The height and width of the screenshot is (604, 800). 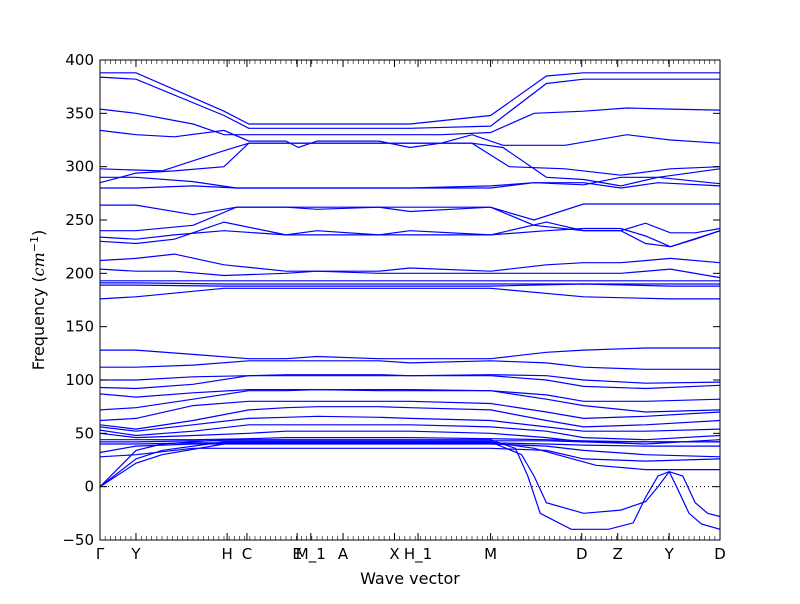 What do you see at coordinates (84, 433) in the screenshot?
I see `y-tick-label: 50` at bounding box center [84, 433].